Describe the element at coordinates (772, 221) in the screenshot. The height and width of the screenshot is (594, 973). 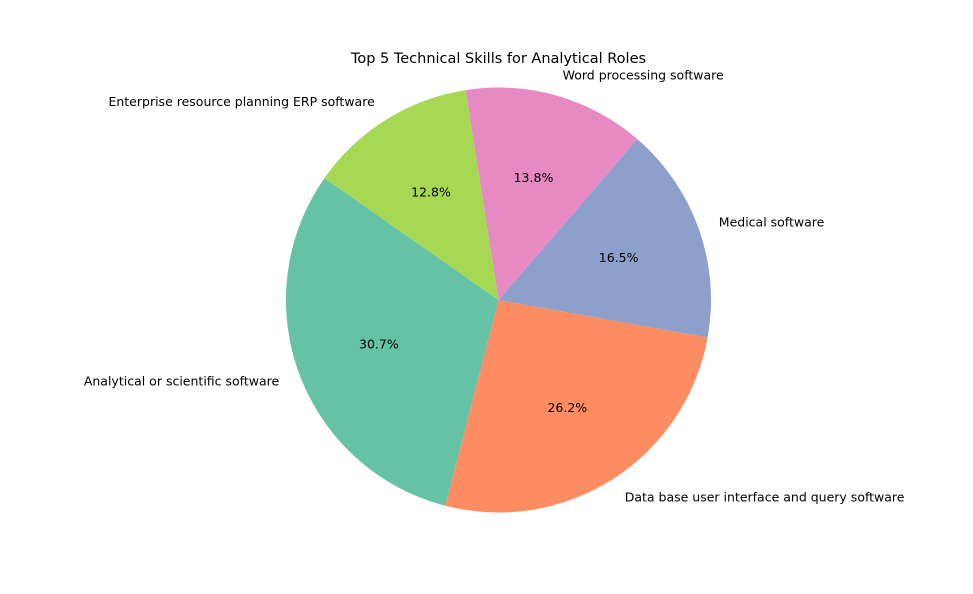
I see `pie-slice-label-2: Medical software` at that location.